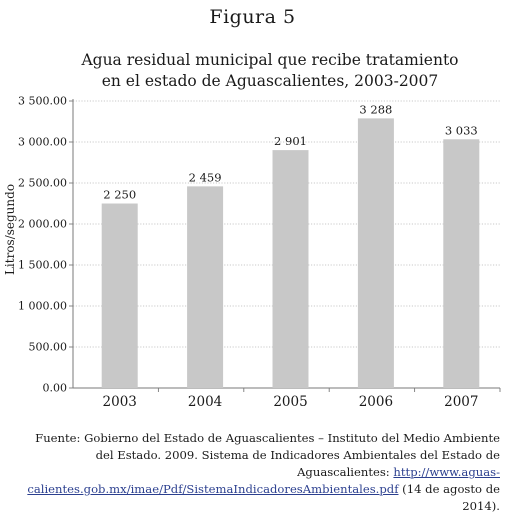 This screenshot has height=515, width=505. Describe the element at coordinates (42, 265) in the screenshot. I see `y-tick-label: 1 500.00` at that location.